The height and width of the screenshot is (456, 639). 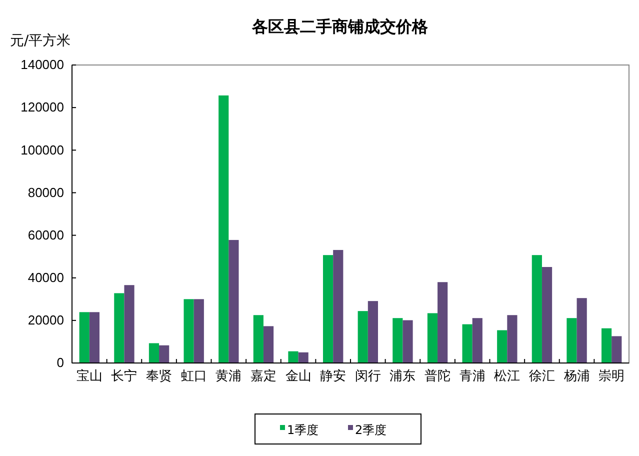 I want to click on x-tick-label: 杨浦, so click(x=576, y=376).